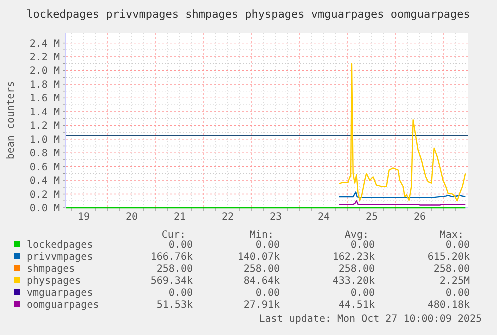 This screenshot has width=497, height=335. Describe the element at coordinates (262, 281) in the screenshot. I see `text: 84.64k` at that location.